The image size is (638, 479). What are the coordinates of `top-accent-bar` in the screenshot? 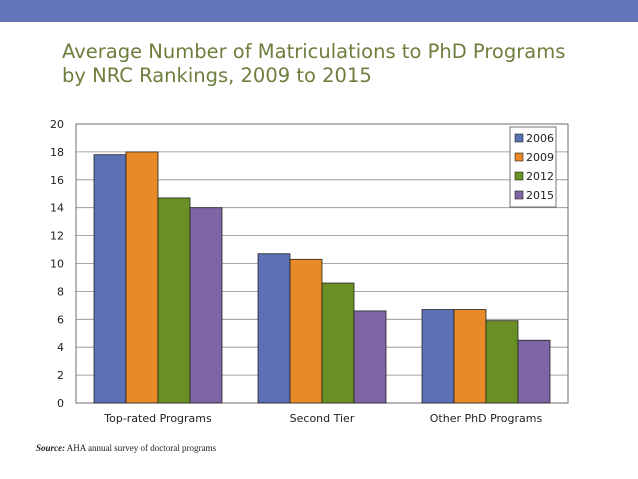 It's located at (319, 11).